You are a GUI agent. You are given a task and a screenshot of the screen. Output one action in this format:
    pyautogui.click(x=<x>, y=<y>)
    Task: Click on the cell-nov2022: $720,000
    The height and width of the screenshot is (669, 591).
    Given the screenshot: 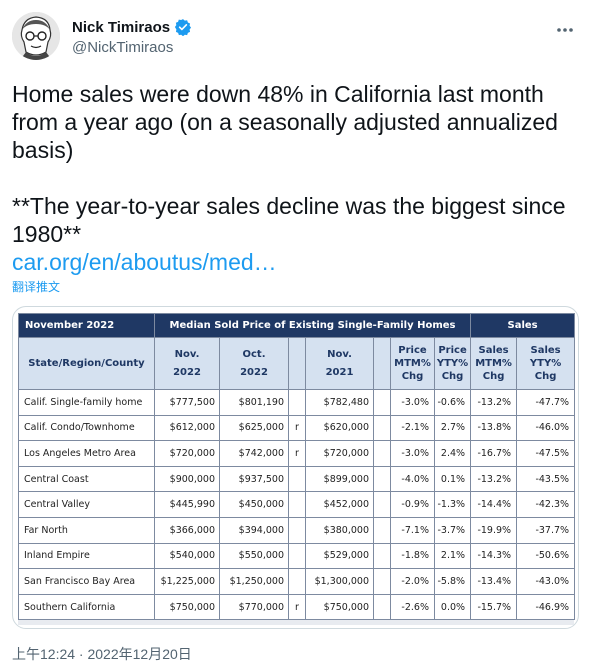 What is the action you would take?
    pyautogui.click(x=187, y=453)
    